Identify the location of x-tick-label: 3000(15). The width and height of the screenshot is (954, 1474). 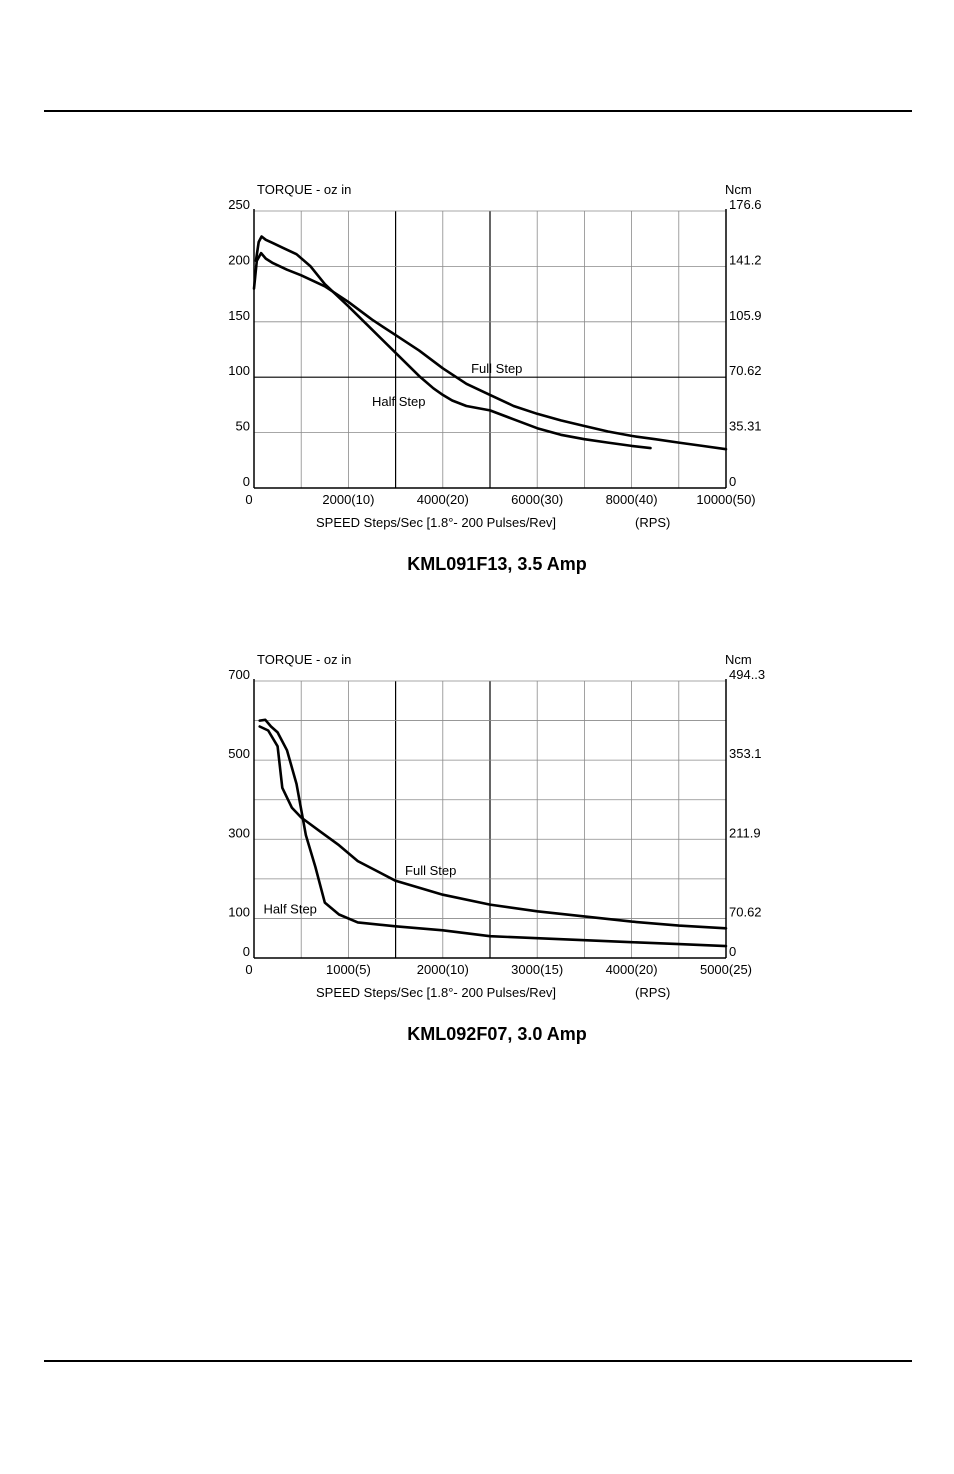
(537, 969).